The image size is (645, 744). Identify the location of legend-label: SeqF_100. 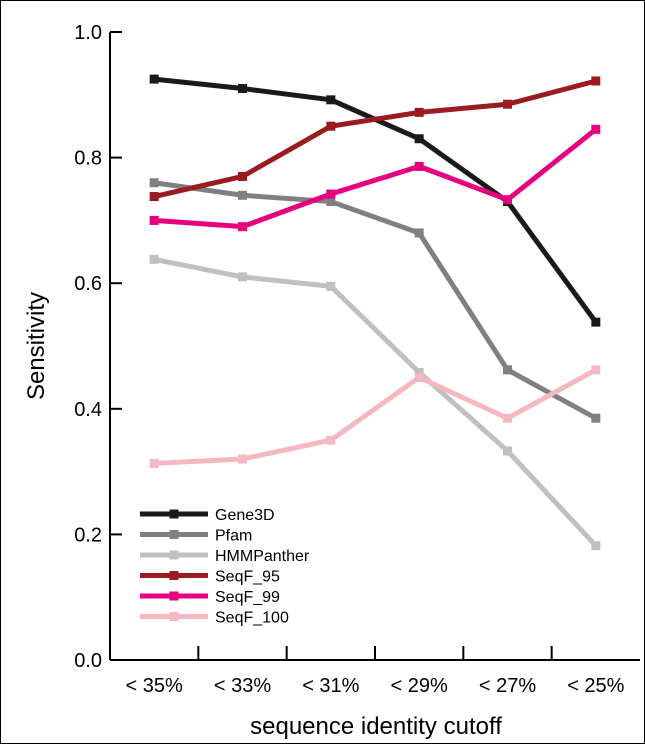
(252, 618).